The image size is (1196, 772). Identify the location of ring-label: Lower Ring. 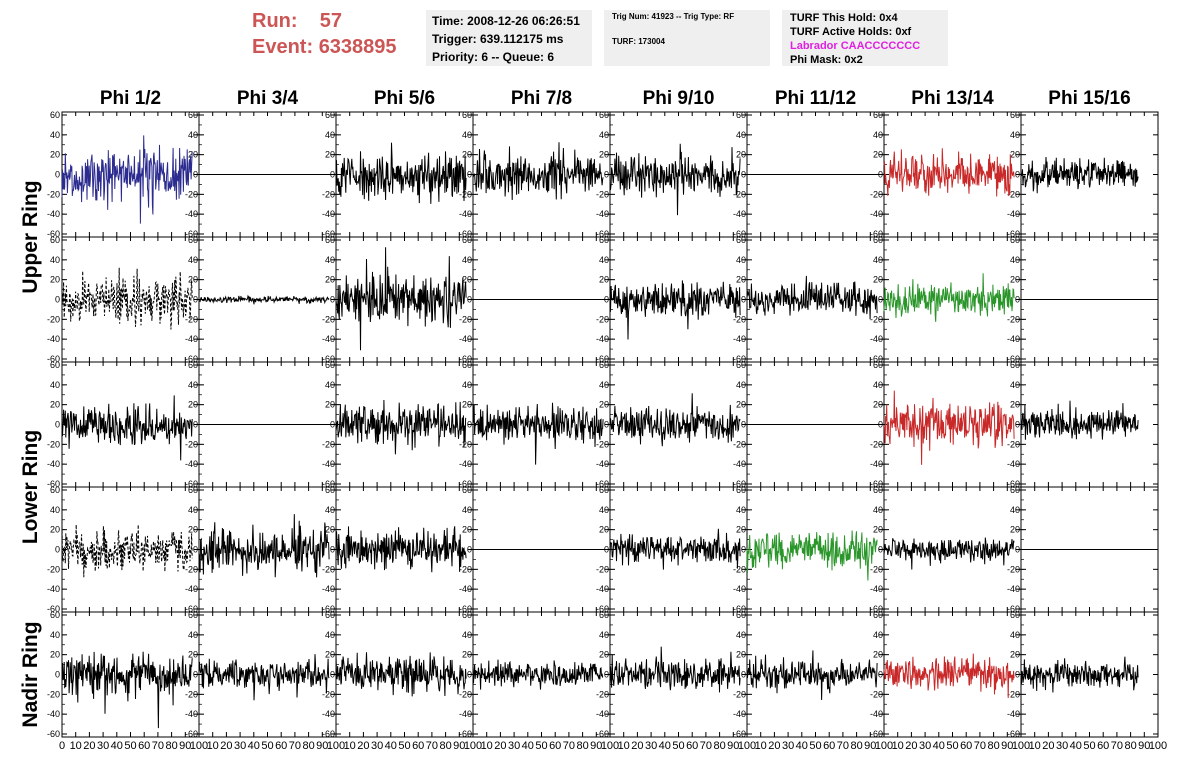
(30, 487).